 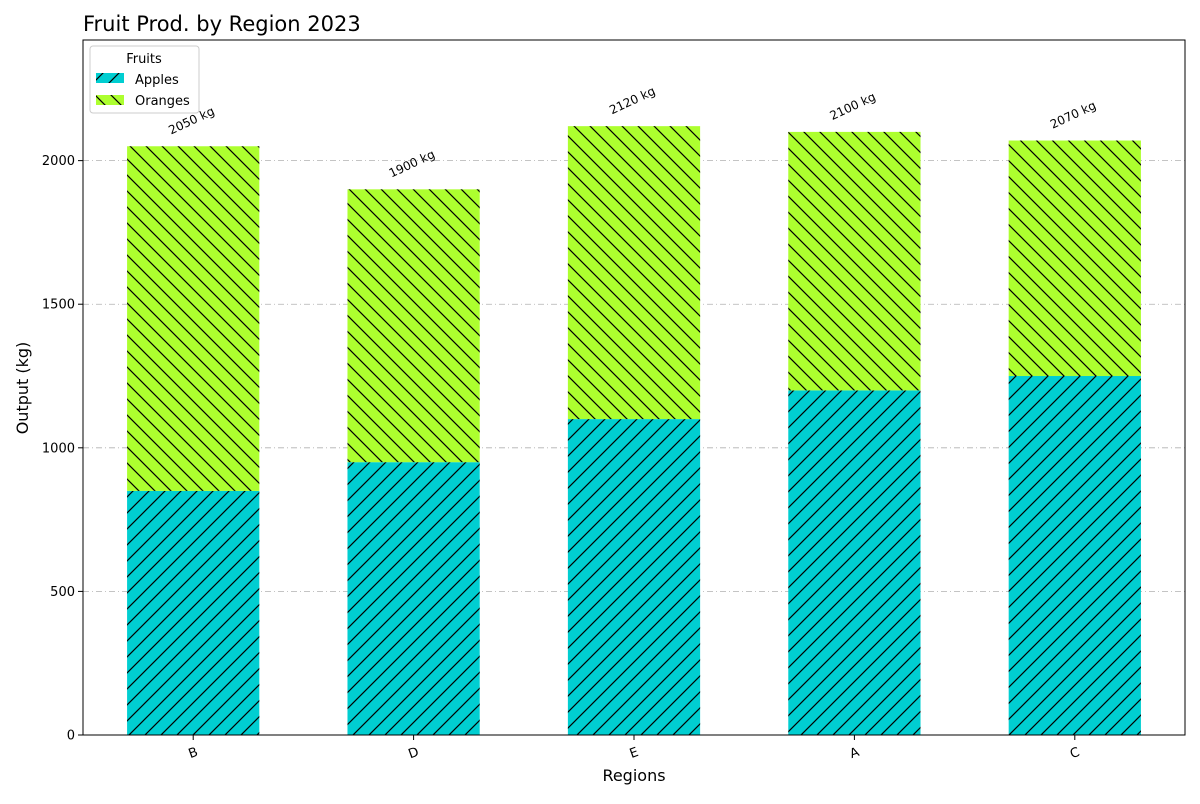 What do you see at coordinates (1075, 753) in the screenshot?
I see `x-tick-label: C` at bounding box center [1075, 753].